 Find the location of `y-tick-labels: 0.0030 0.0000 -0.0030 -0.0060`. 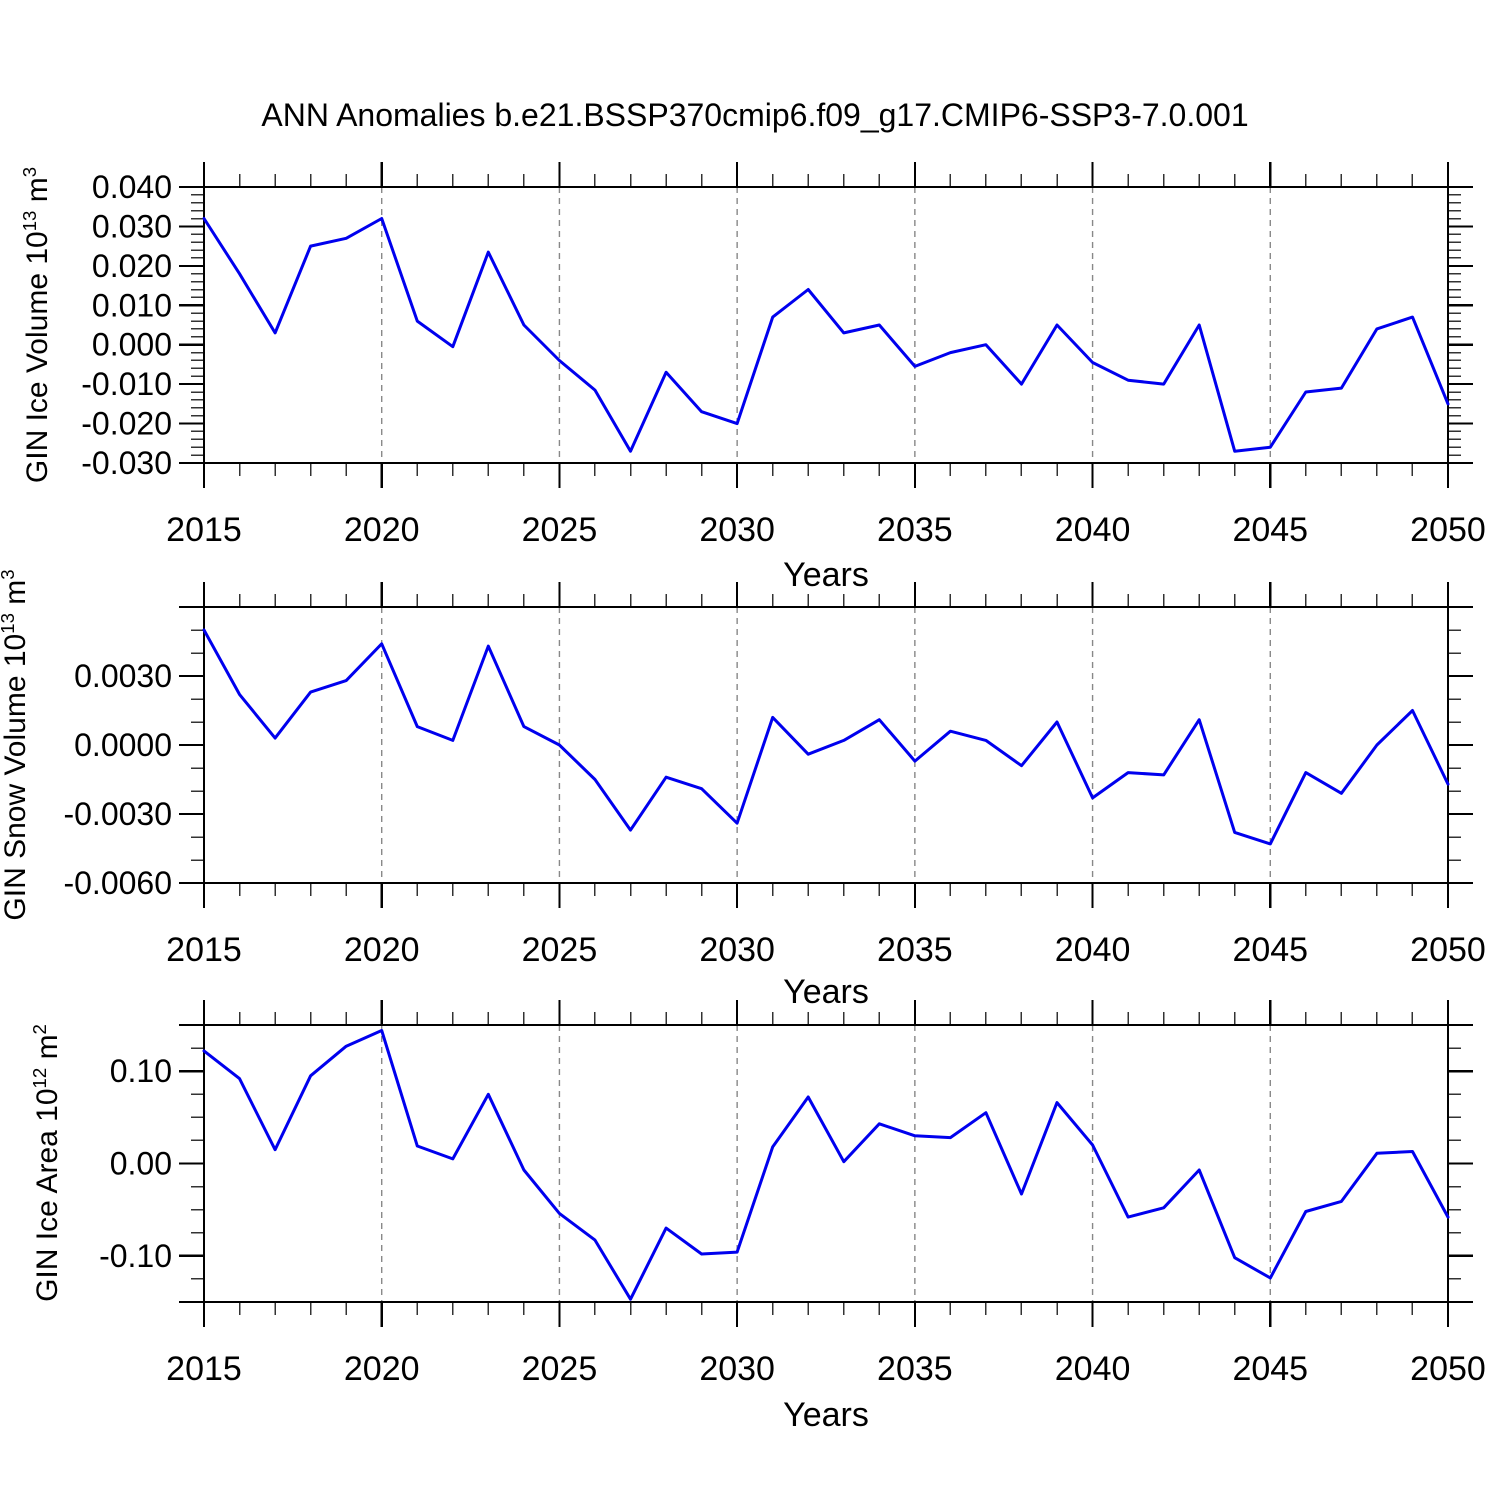

y-tick-labels: 0.0030 0.0000 -0.0030 -0.0060 is located at coordinates (117, 779).